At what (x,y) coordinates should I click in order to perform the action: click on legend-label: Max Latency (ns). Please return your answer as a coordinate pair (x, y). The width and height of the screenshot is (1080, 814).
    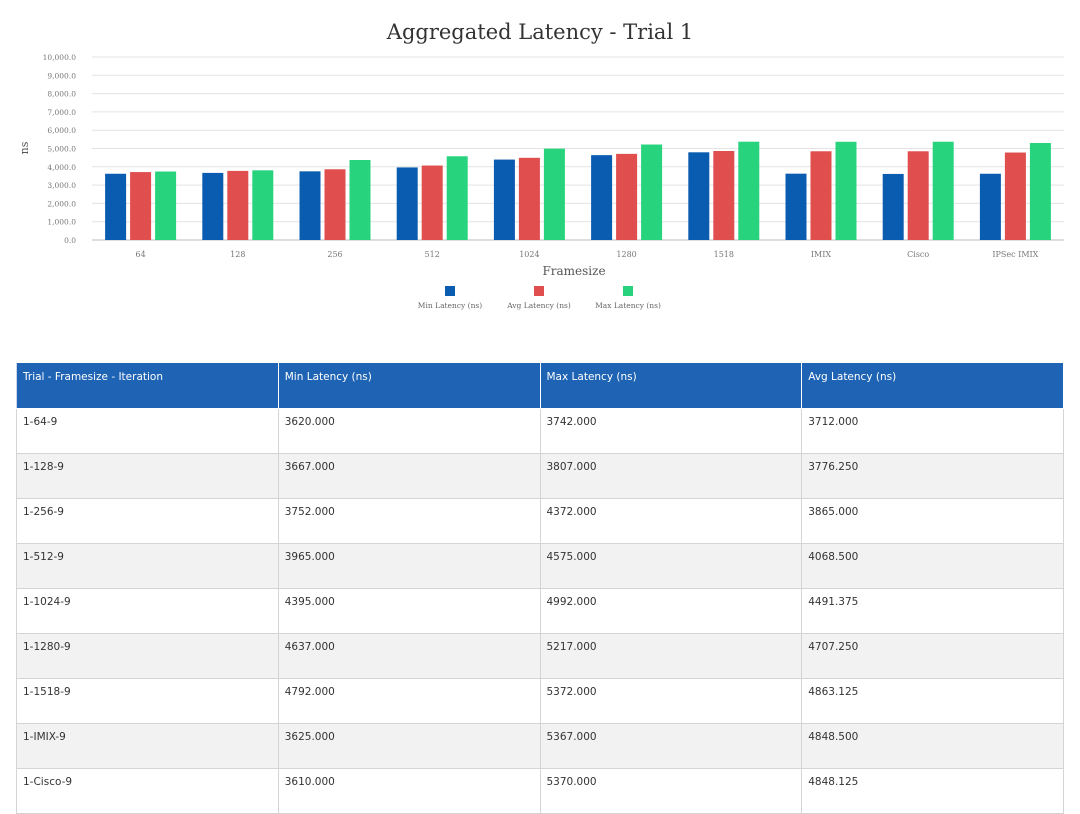
    Looking at the image, I should click on (628, 305).